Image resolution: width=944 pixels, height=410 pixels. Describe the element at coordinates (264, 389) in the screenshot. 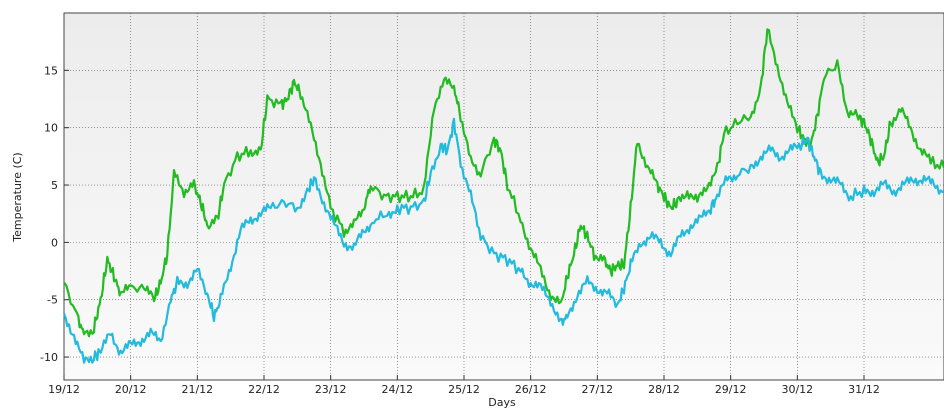

I see `x-tick-label: 22/12` at that location.